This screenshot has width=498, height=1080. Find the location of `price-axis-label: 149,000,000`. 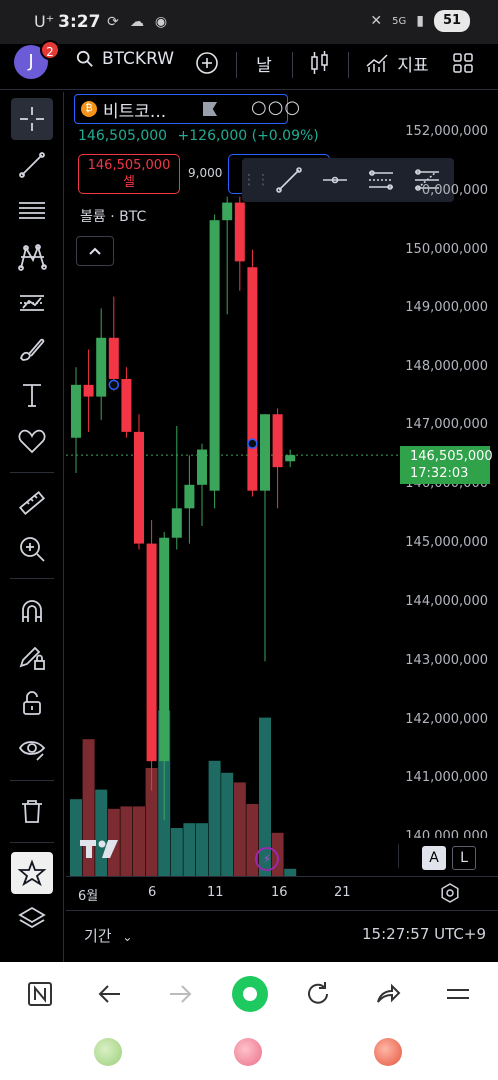

price-axis-label: 149,000,000 is located at coordinates (446, 307).